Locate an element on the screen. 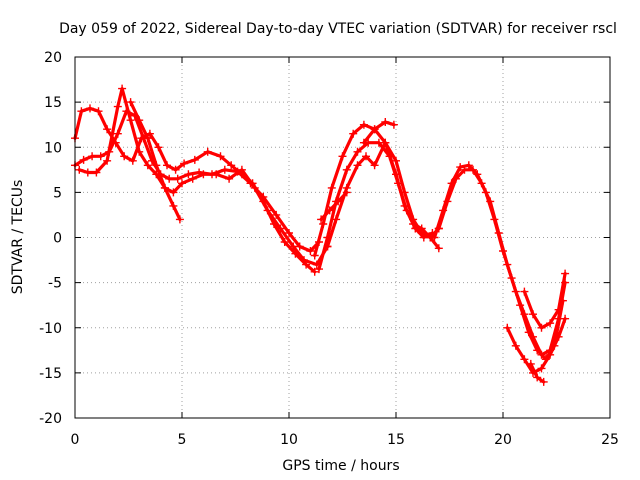 This screenshot has height=480, width=640. x-tick-label: 25 is located at coordinates (610, 440).